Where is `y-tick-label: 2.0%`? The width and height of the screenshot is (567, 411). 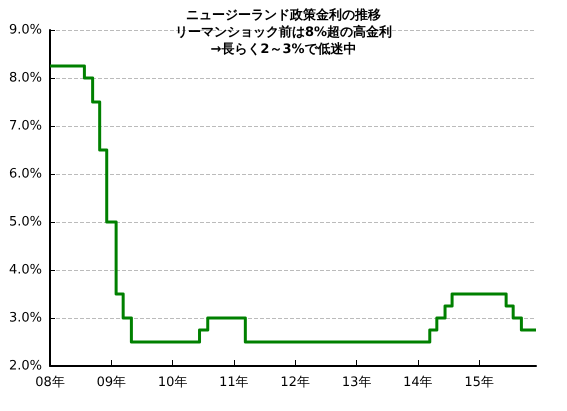
y-tick-label: 2.0% is located at coordinates (25, 366).